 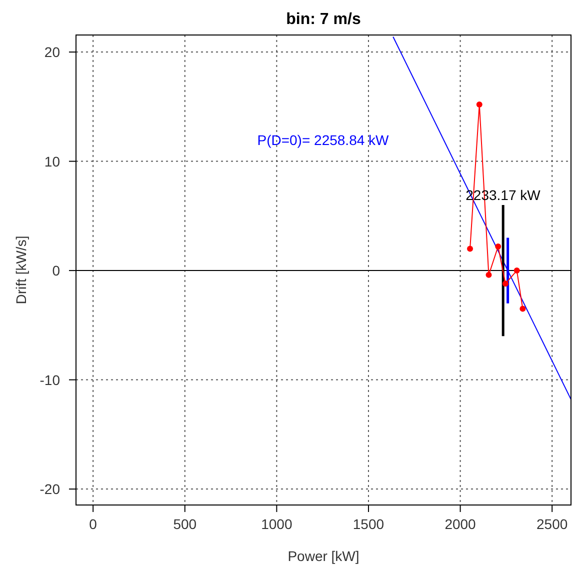 I want to click on y-tick-label: 10, so click(x=52, y=161).